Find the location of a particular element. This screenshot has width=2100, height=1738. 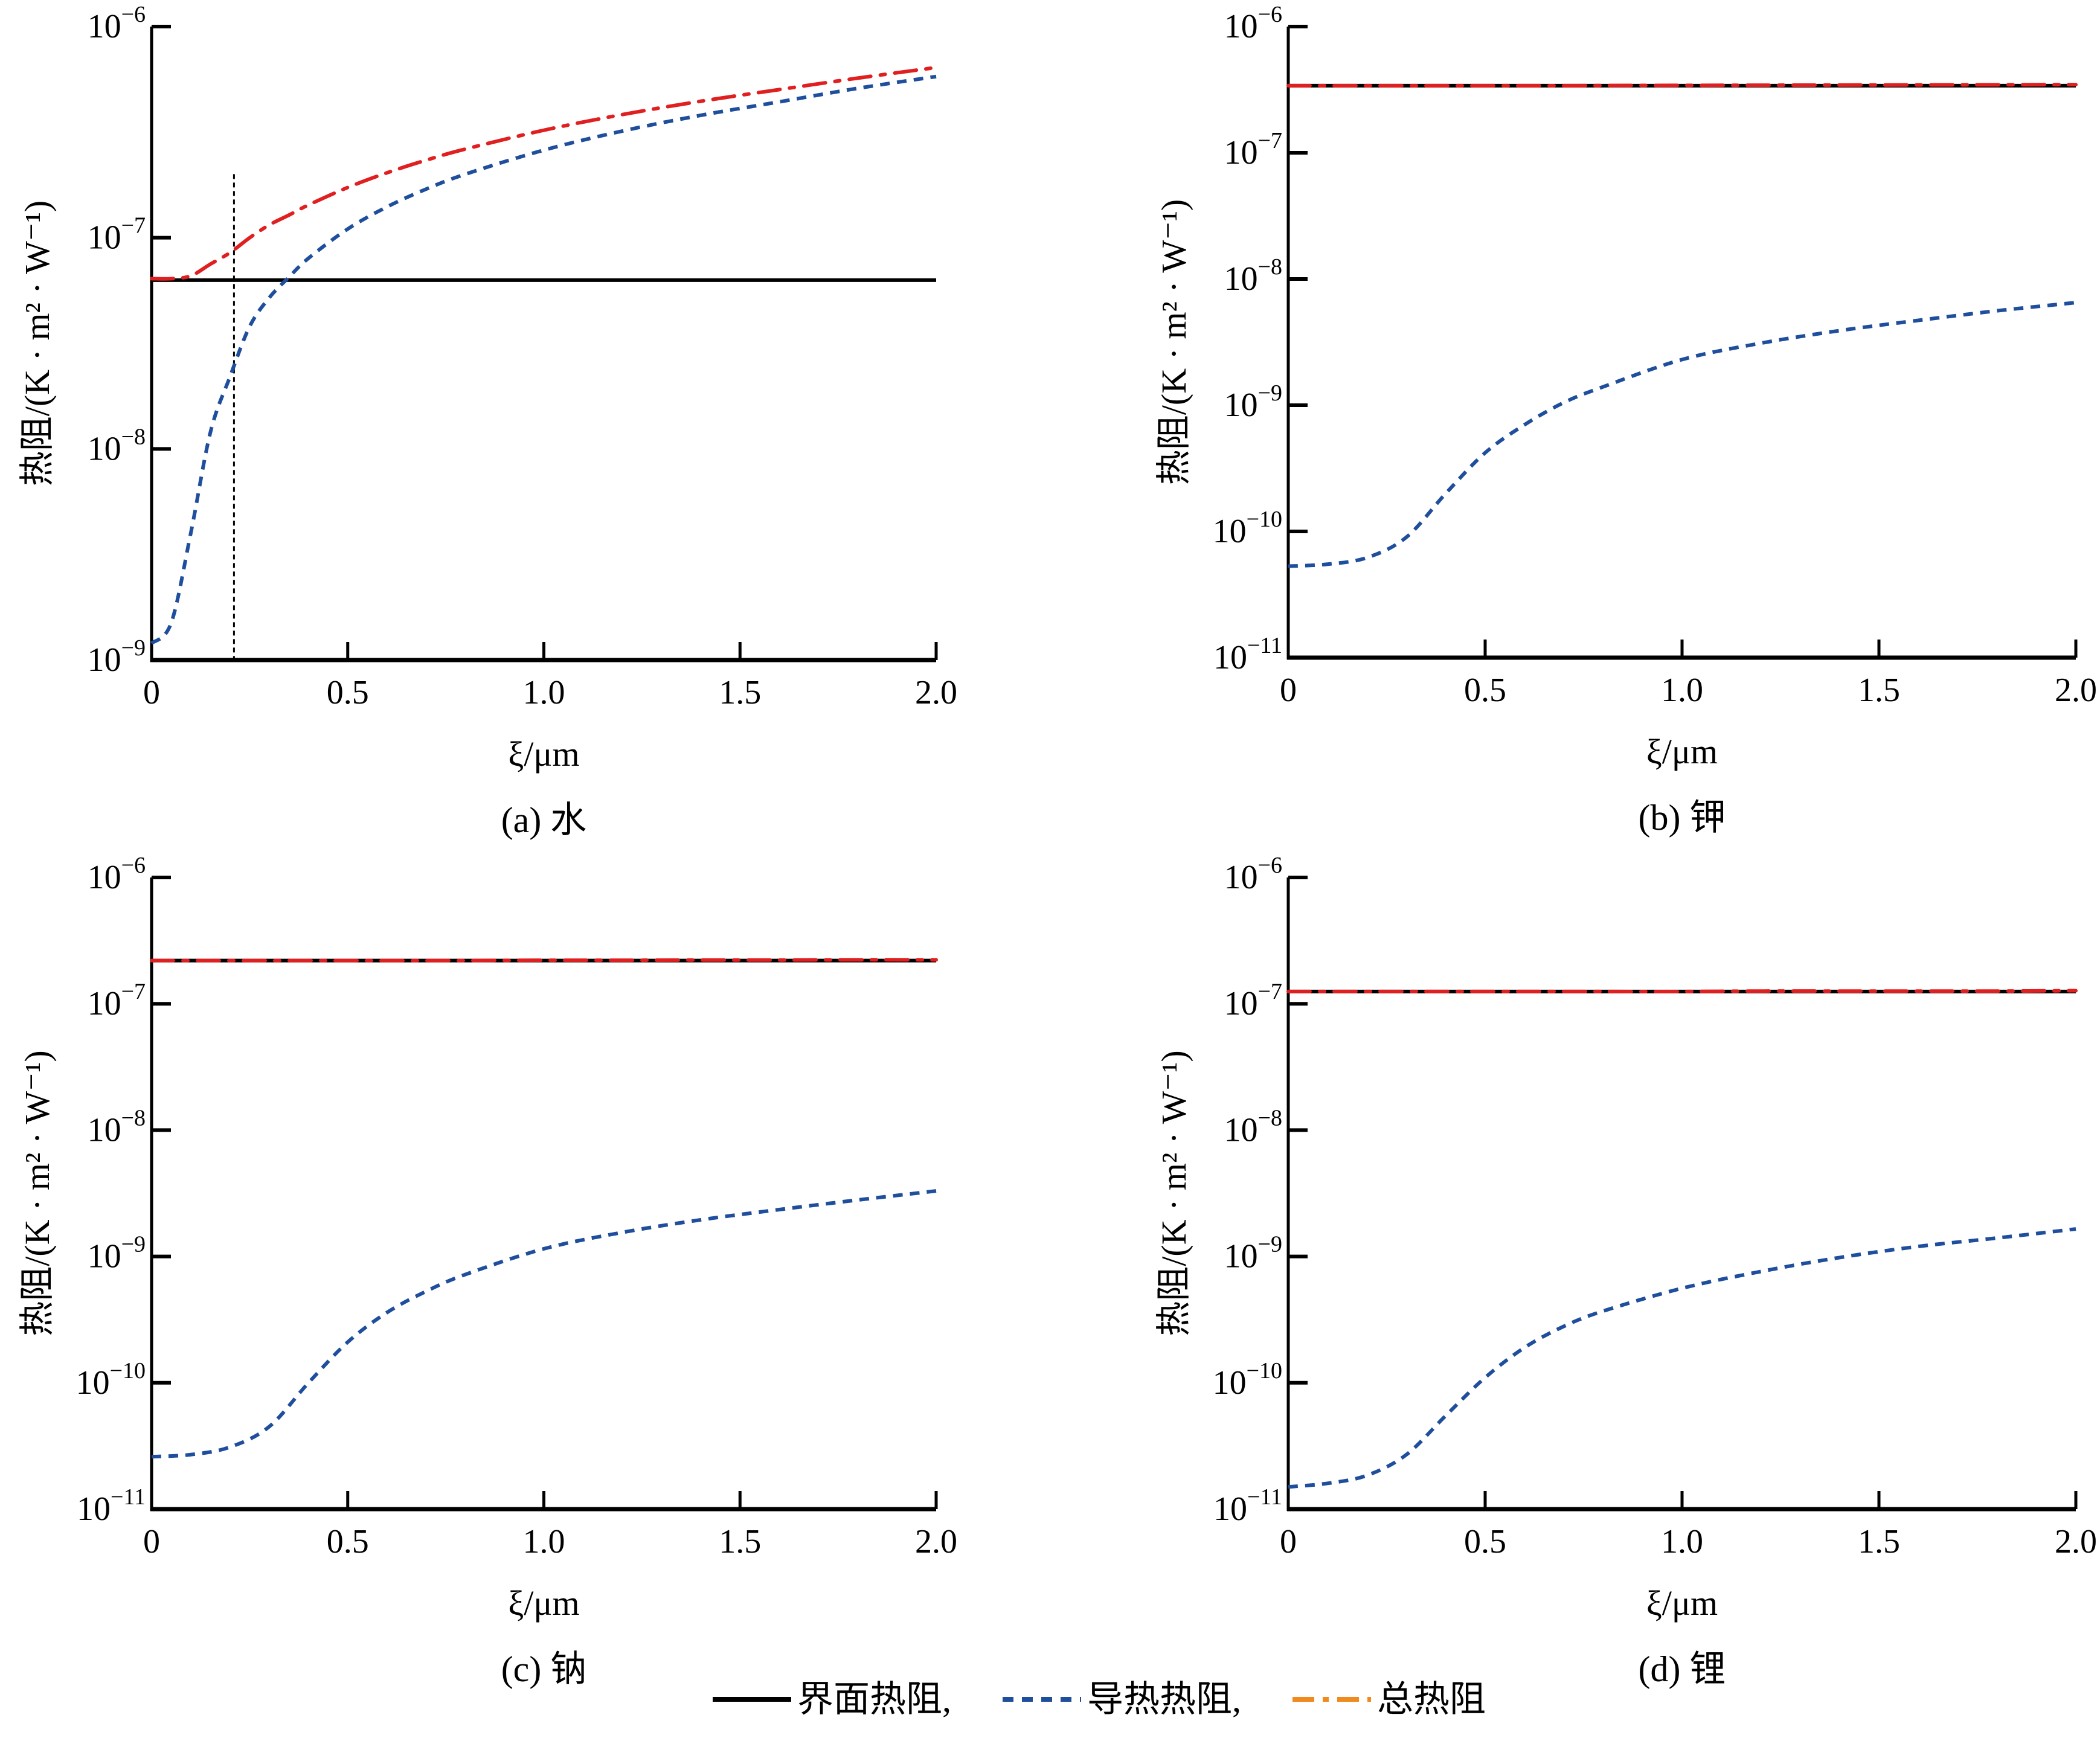

panel-caption: (d) 锂 is located at coordinates (1682, 1669).